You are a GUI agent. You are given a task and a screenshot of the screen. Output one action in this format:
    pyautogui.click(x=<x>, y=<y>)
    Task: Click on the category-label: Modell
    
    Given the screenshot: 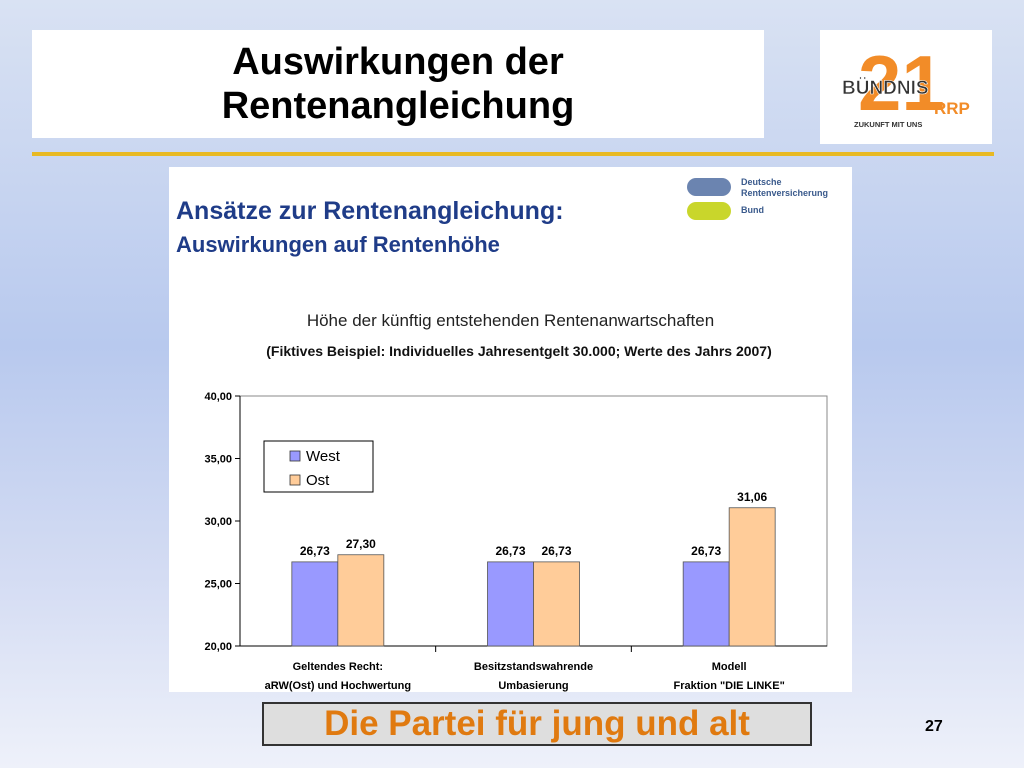 What is the action you would take?
    pyautogui.click(x=729, y=667)
    